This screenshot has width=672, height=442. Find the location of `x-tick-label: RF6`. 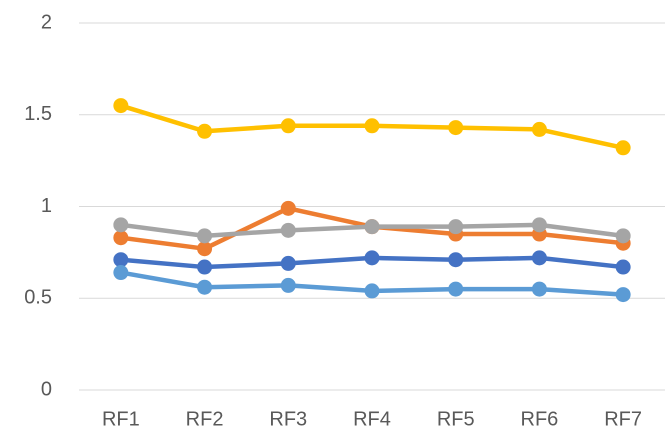

x-tick-label: RF6 is located at coordinates (540, 419).